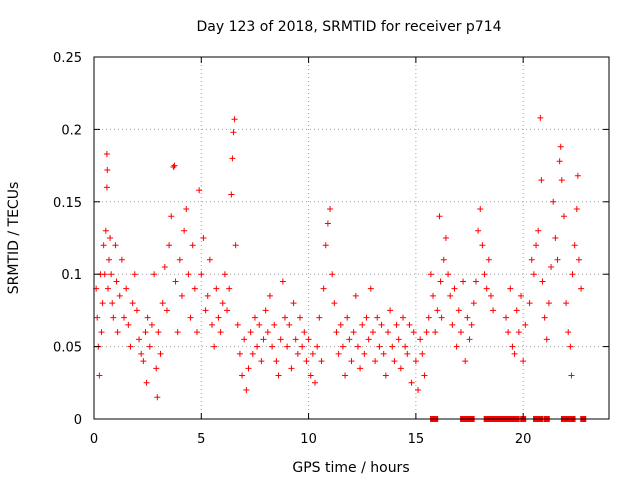 The image size is (640, 480). I want to click on x-tick-label: 20, so click(523, 439).